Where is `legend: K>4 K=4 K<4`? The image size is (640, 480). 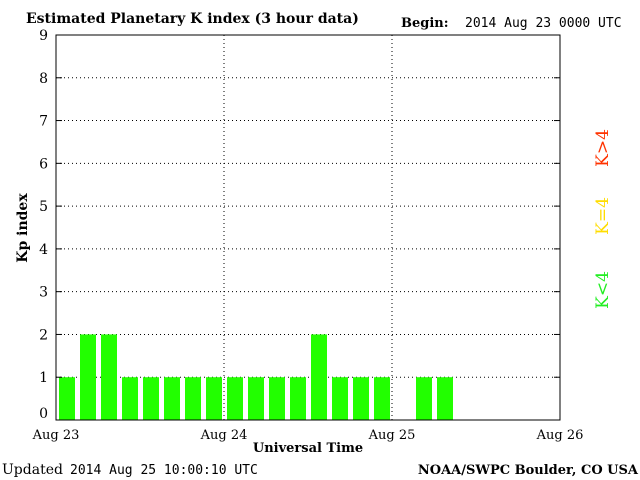 legend: K>4 K=4 K<4 is located at coordinates (603, 219).